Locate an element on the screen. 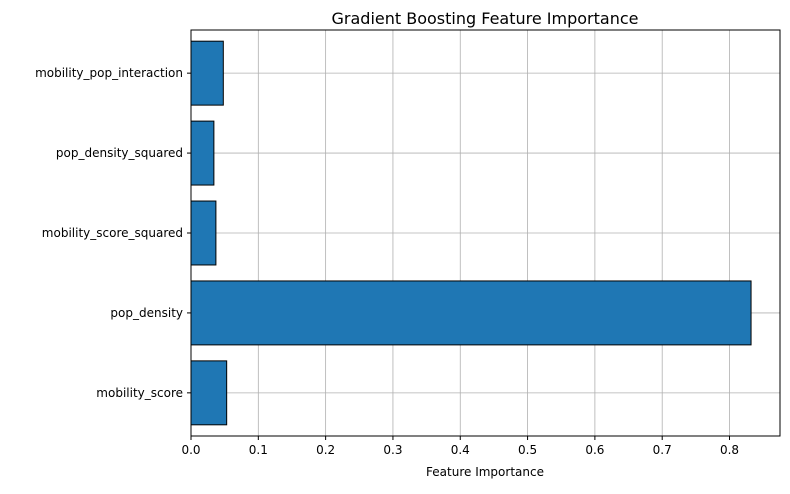 The width and height of the screenshot is (790, 494). y-tick-label: mobility_score_squared is located at coordinates (112, 233).